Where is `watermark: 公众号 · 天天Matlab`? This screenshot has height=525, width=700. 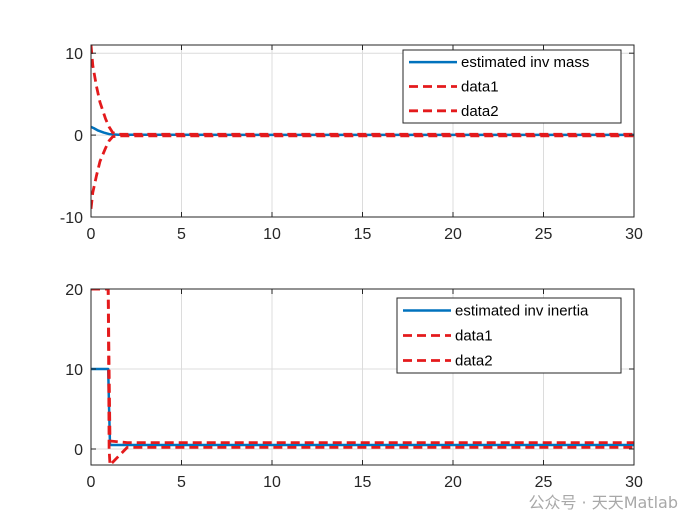 watermark: 公众号 · 天天Matlab is located at coordinates (603, 502).